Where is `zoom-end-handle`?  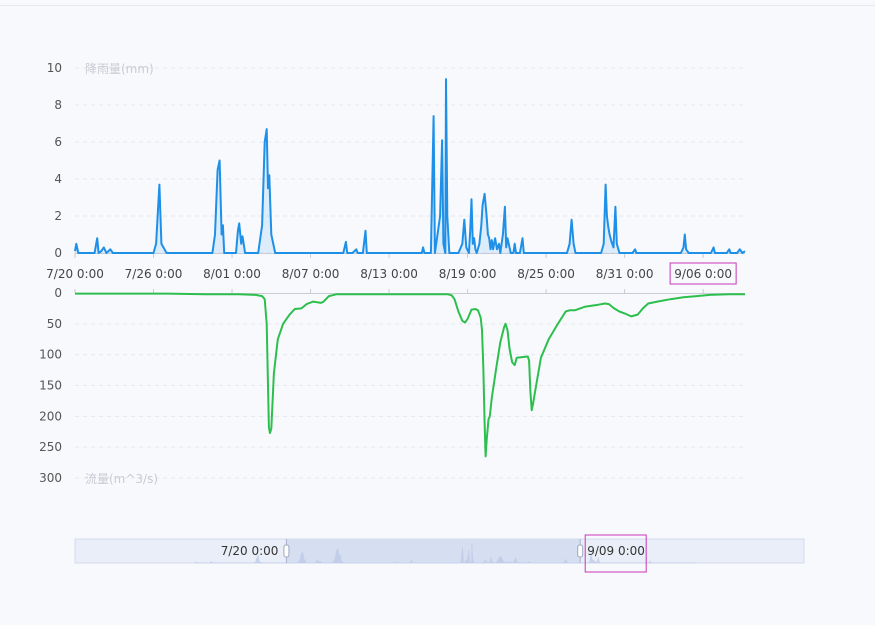
zoom-end-handle is located at coordinates (580, 551).